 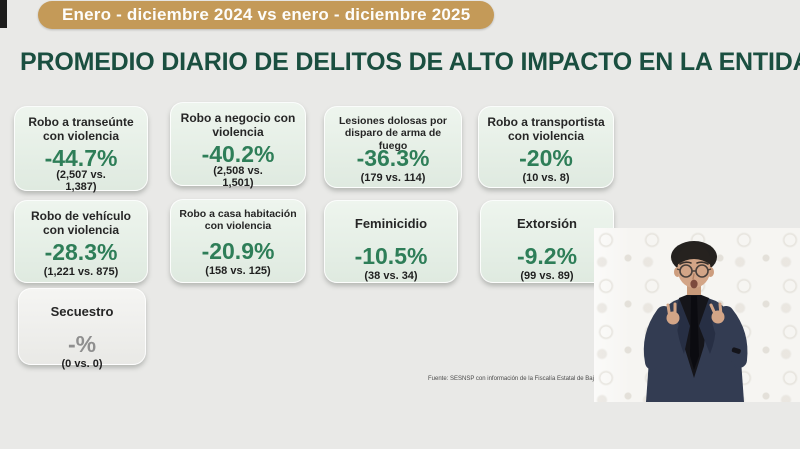 What do you see at coordinates (81, 158) in the screenshot?
I see `card-percent: -44.7%` at bounding box center [81, 158].